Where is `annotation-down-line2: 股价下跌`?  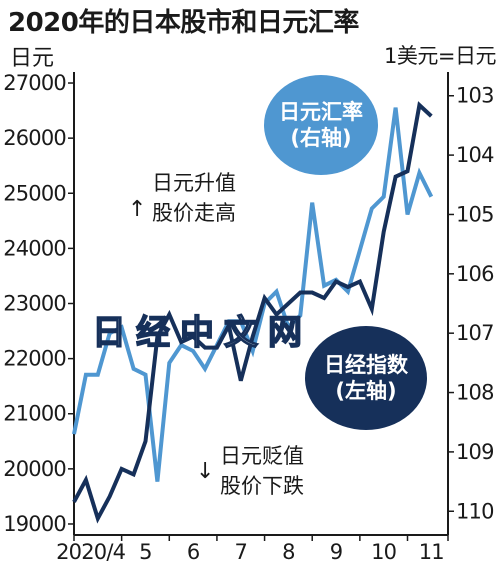 annotation-down-line2: 股价下跌 is located at coordinates (262, 486).